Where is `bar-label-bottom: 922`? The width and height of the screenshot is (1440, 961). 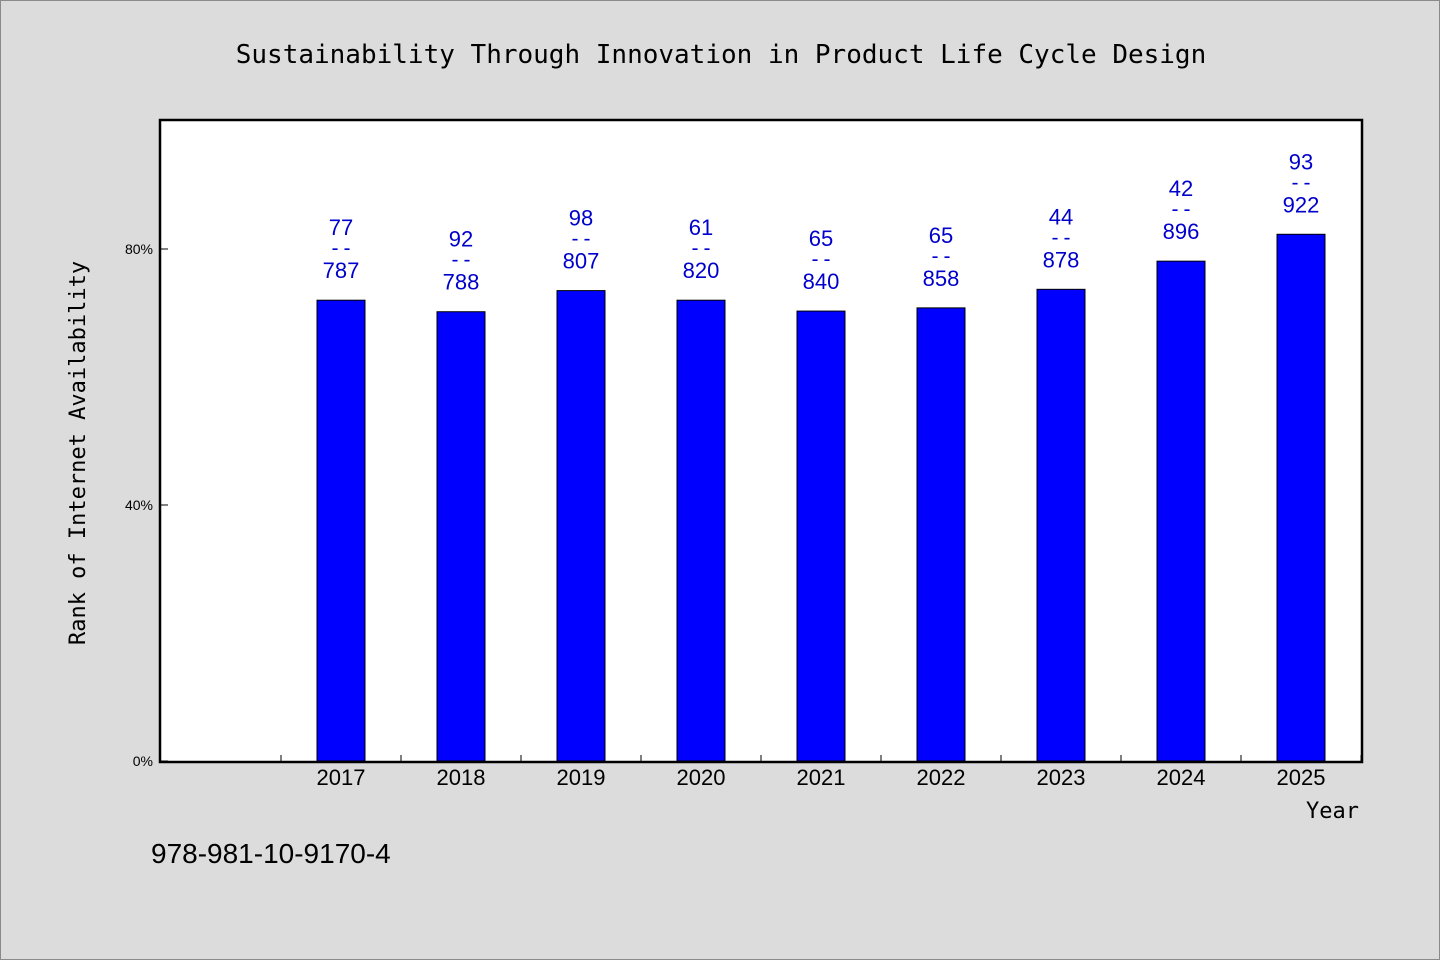
bar-label-bottom: 922 is located at coordinates (1301, 204).